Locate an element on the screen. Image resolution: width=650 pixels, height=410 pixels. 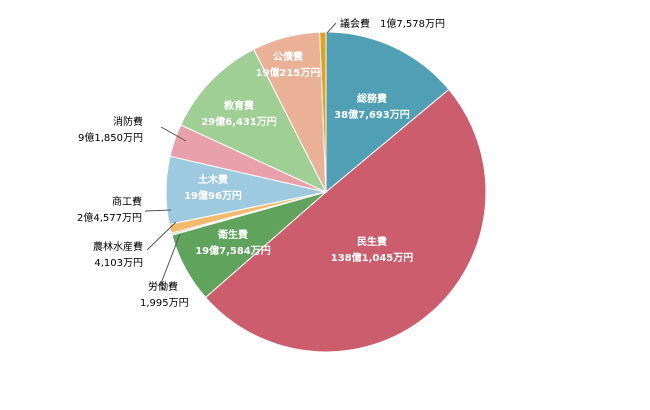
slice-label-value-8: 9億1,850万円 is located at coordinates (110, 137).